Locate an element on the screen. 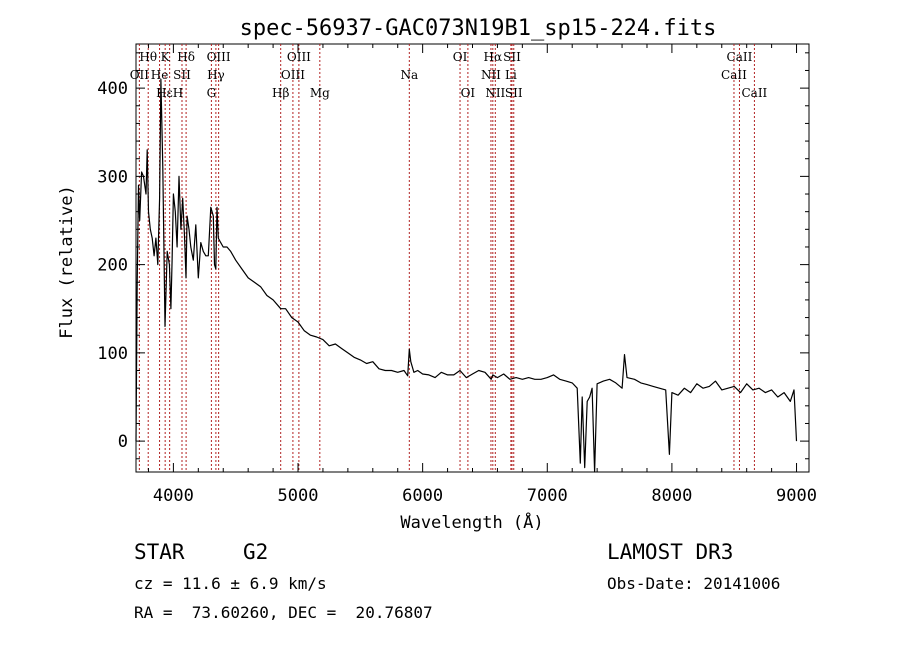  y-tick-label: 300 is located at coordinates (112, 177).